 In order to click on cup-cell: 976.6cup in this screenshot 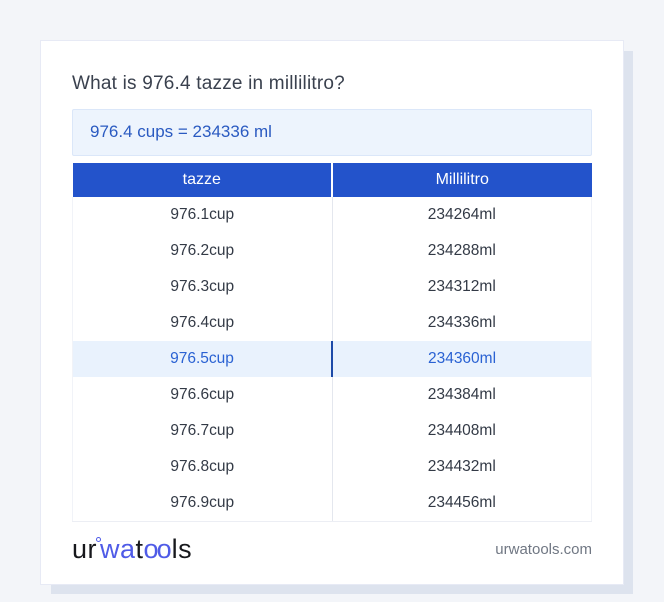, I will do `click(202, 395)`.